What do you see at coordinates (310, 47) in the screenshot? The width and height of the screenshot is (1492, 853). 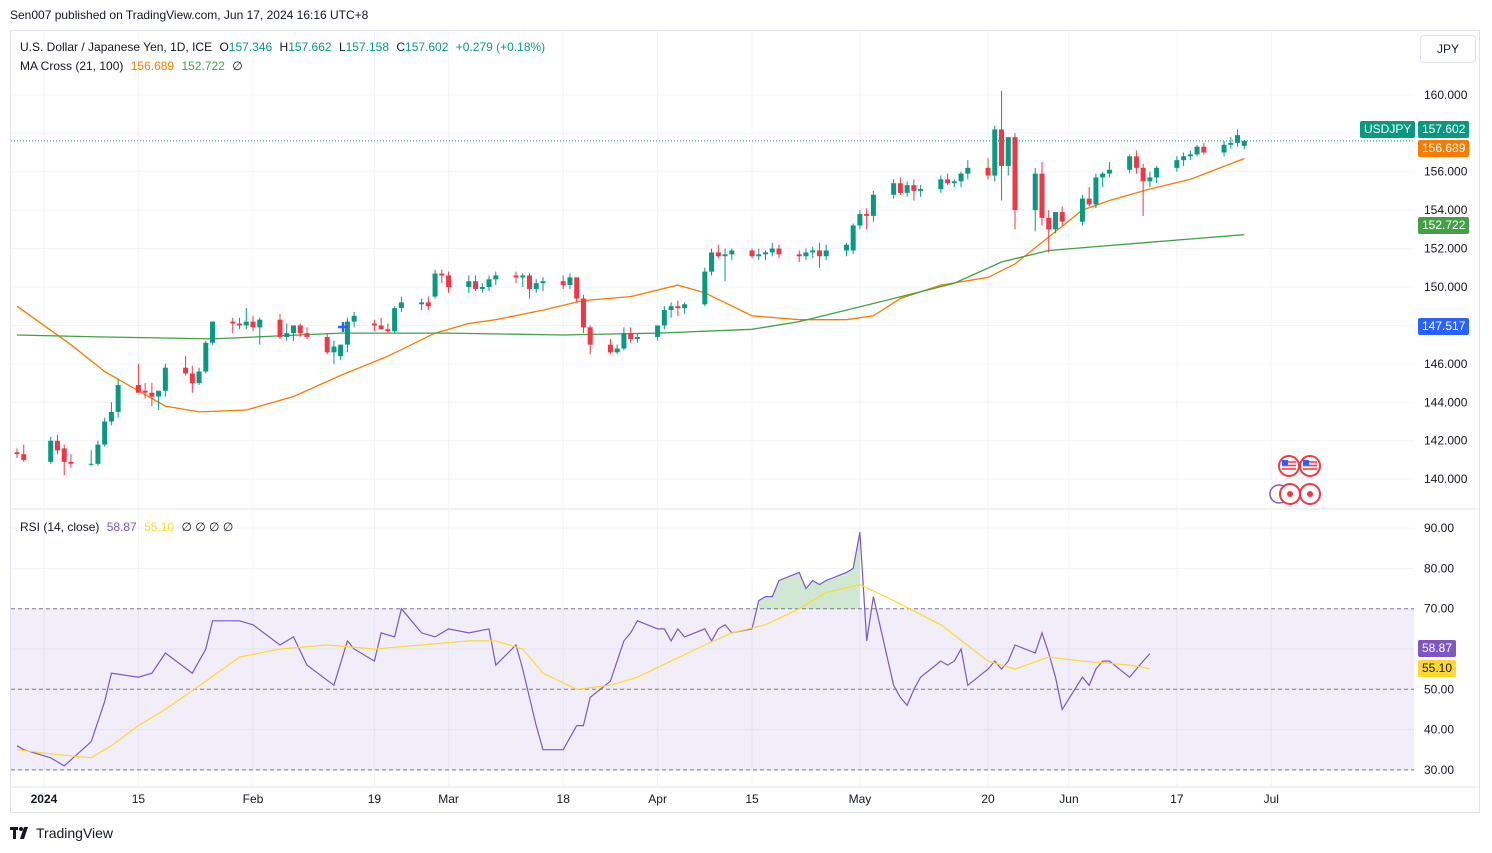 I see `high-value: 157.662` at bounding box center [310, 47].